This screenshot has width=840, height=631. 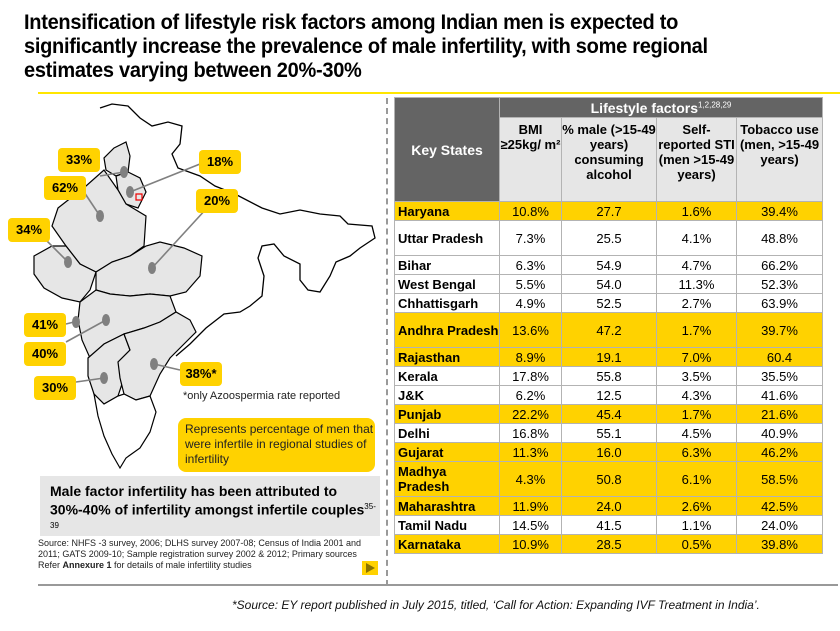 What do you see at coordinates (696, 376) in the screenshot?
I see `sti-cell: 3.5%` at bounding box center [696, 376].